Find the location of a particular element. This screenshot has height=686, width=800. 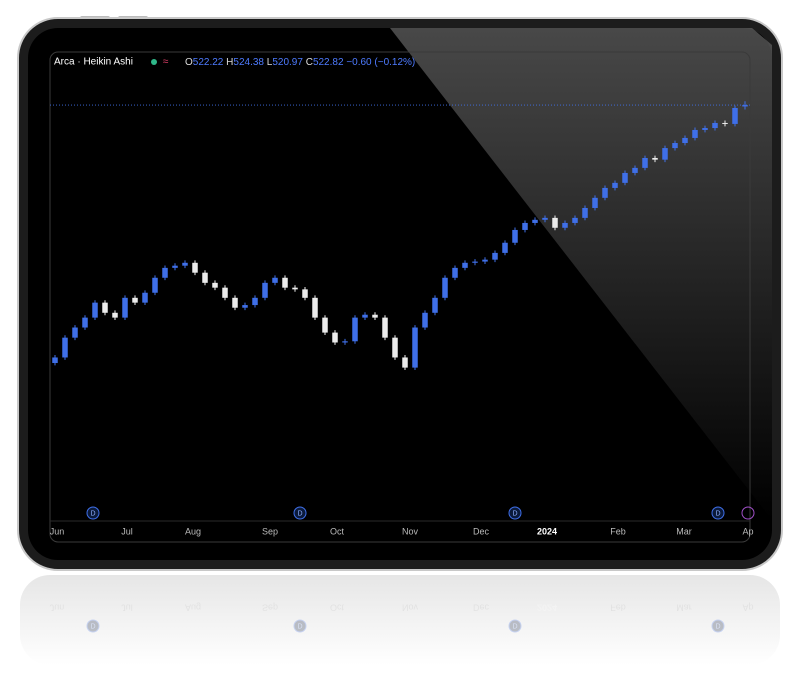

x-tick-label: 2024 is located at coordinates (547, 531).